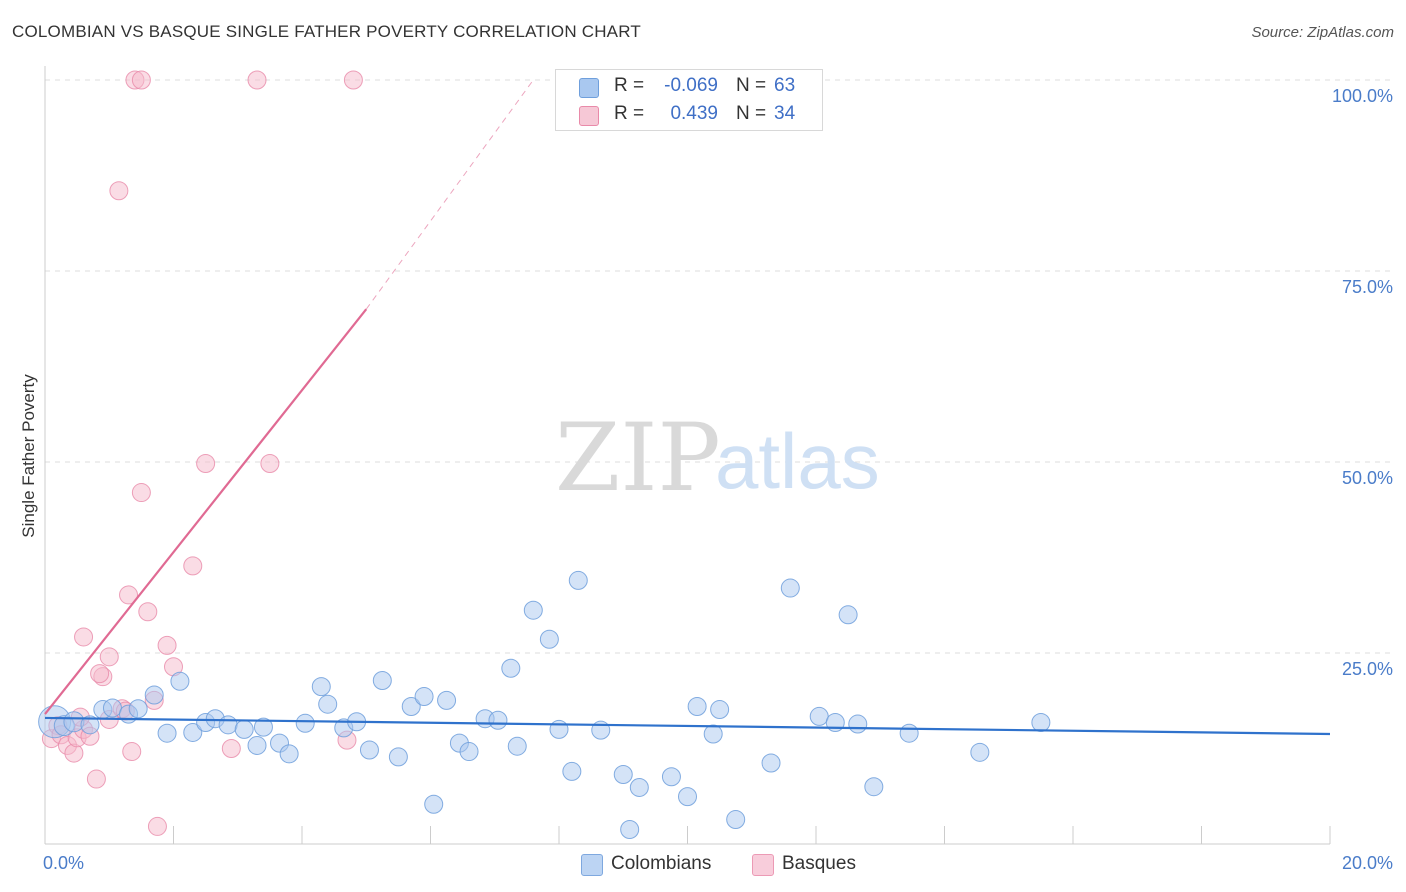 Image resolution: width=1406 pixels, height=892 pixels. What do you see at coordinates (449, 194) in the screenshot?
I see `basques-trend-extension` at bounding box center [449, 194].